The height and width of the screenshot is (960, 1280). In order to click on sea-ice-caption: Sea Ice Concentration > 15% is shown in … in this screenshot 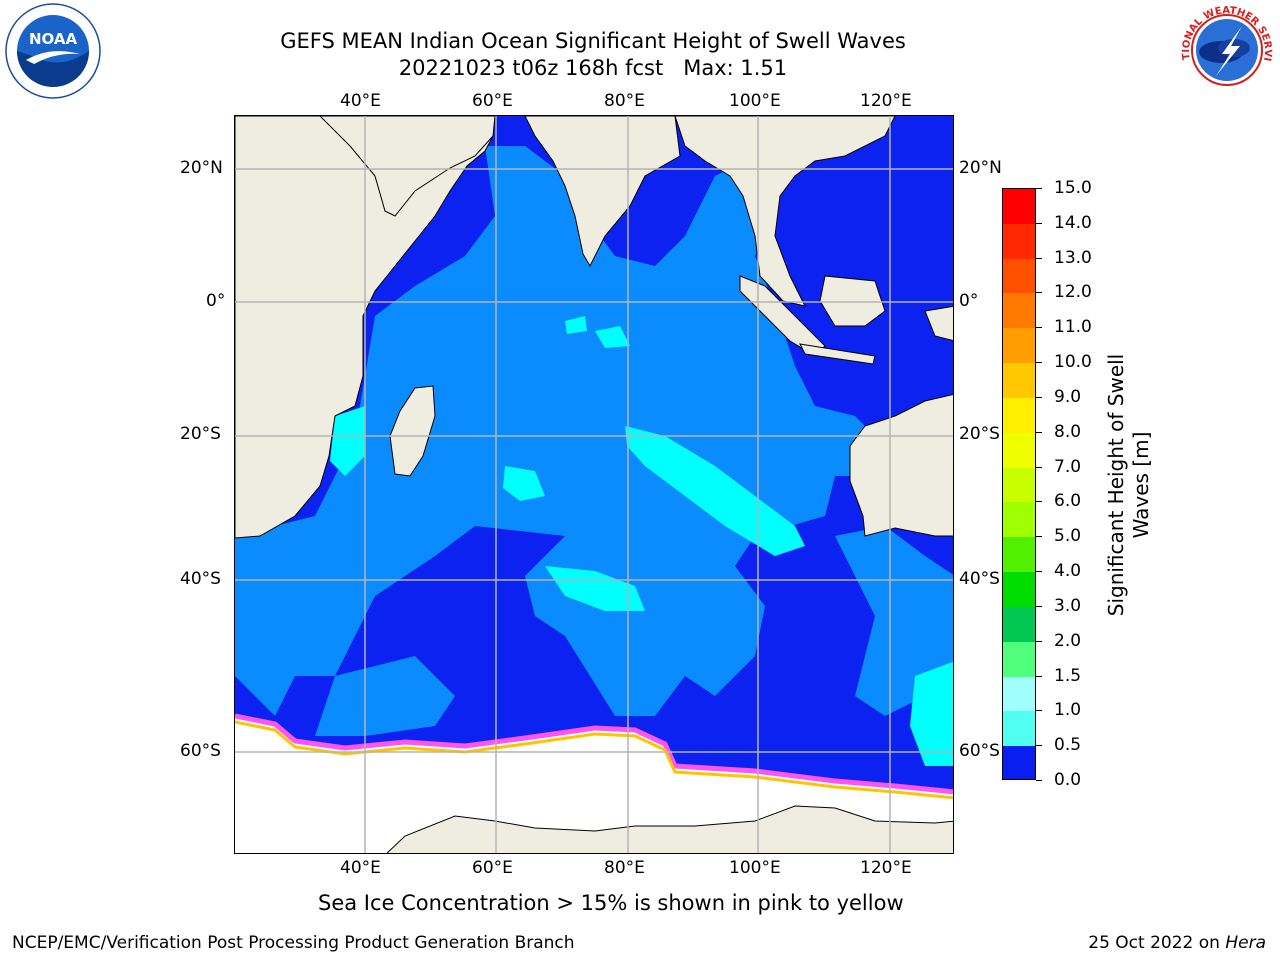, I will do `click(611, 903)`.